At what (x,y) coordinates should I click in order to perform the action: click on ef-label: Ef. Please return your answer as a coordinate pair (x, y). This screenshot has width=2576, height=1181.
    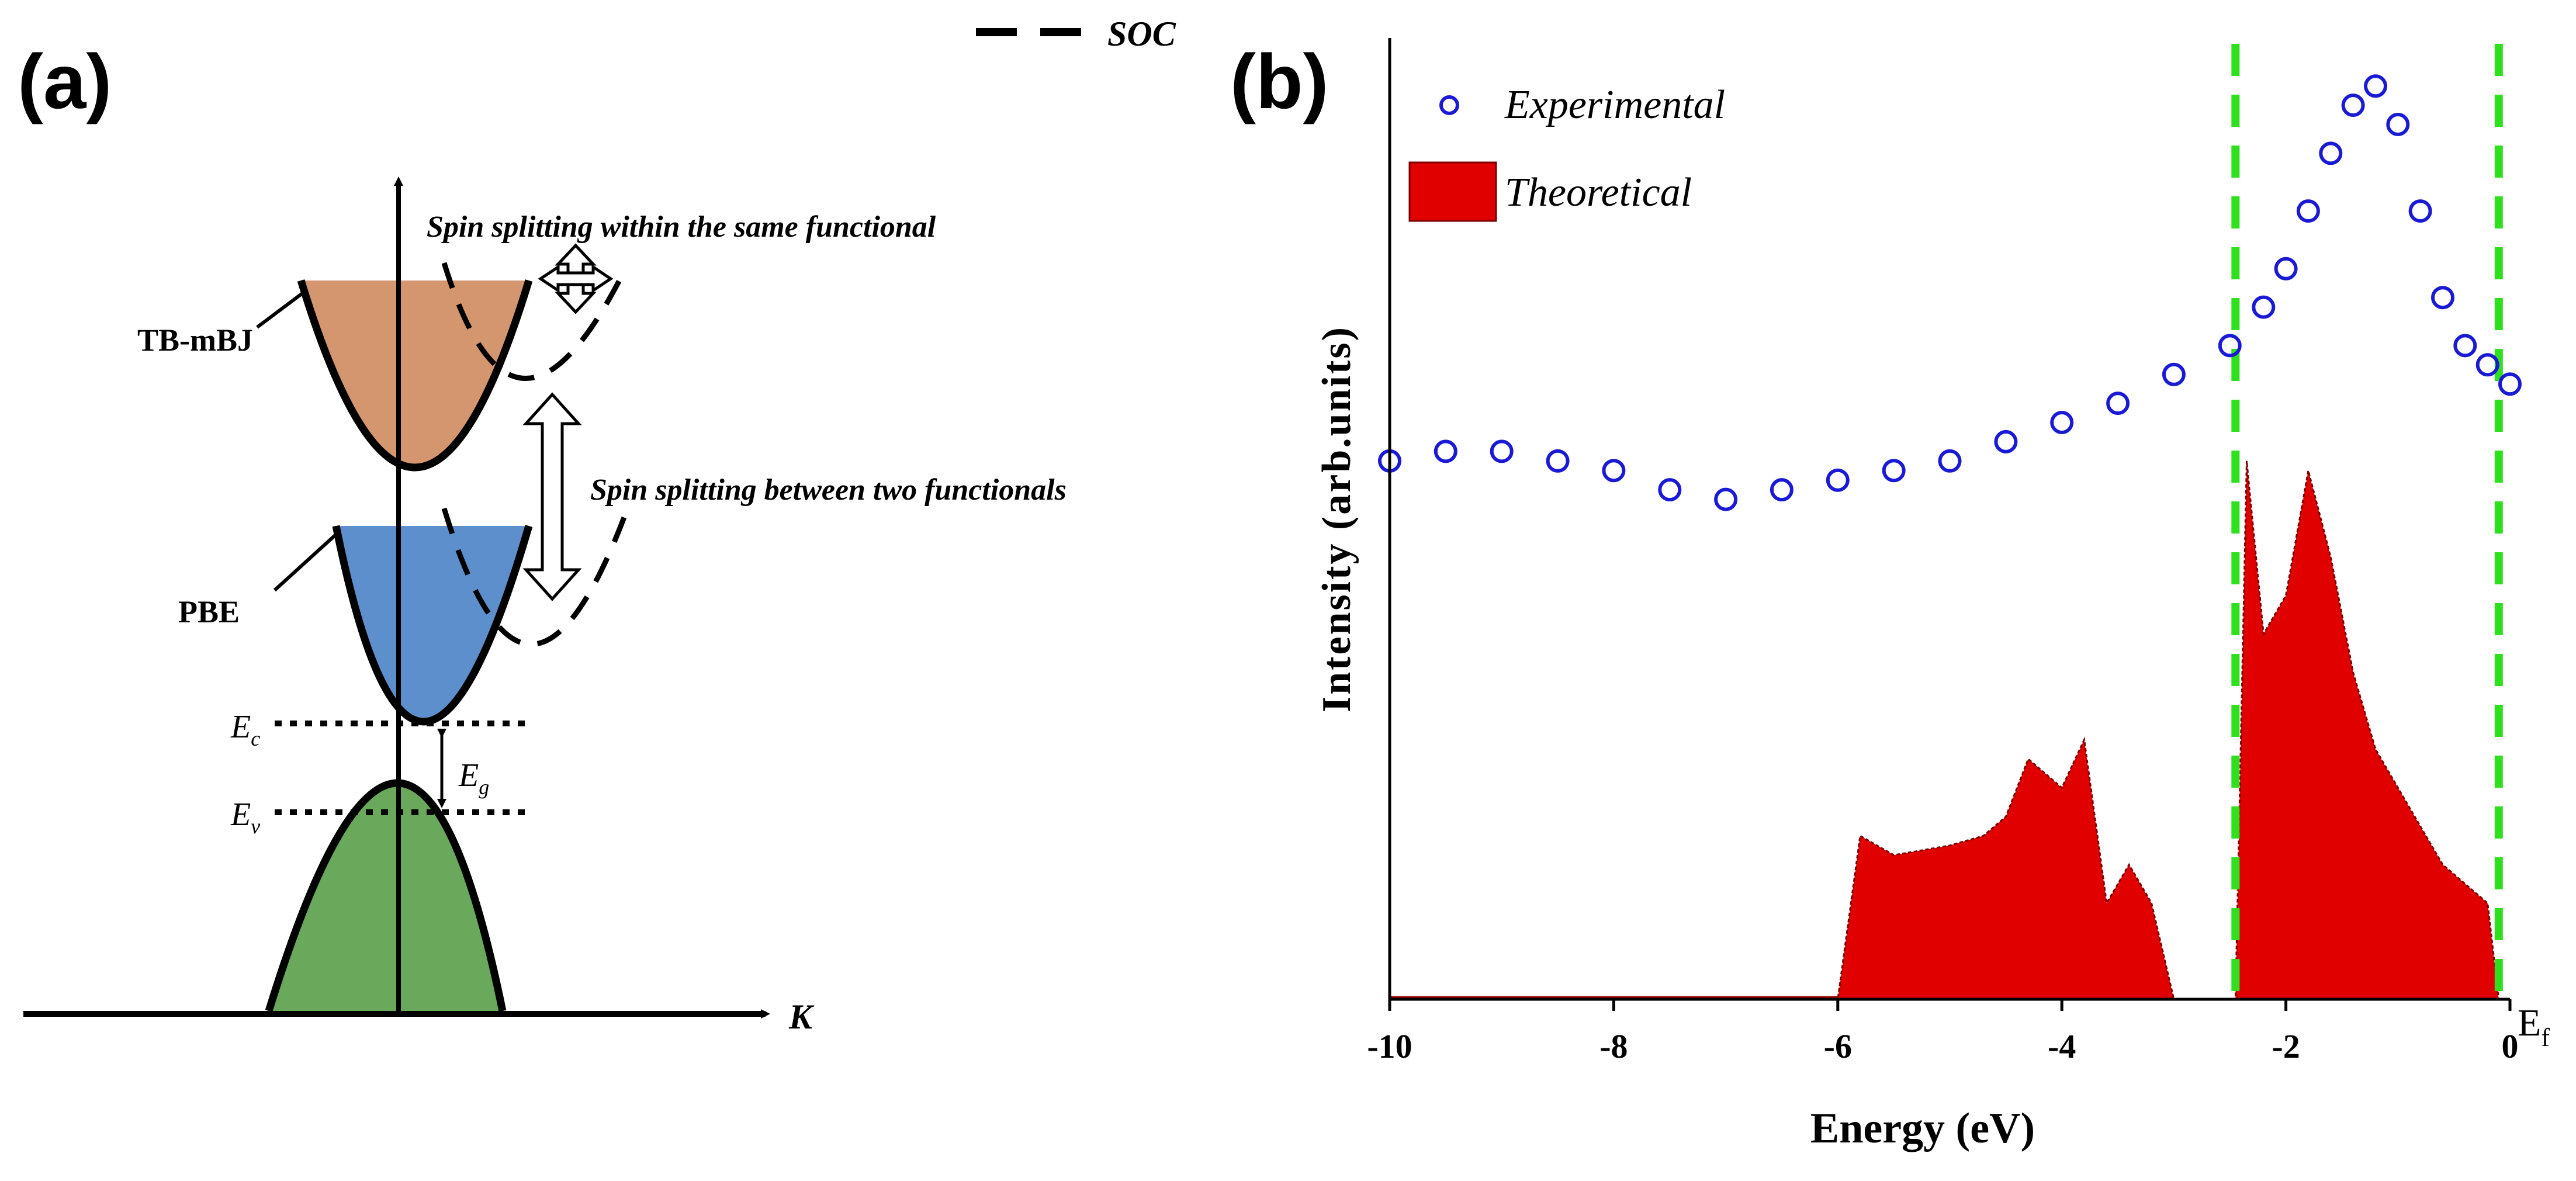
    Looking at the image, I should click on (2534, 1027).